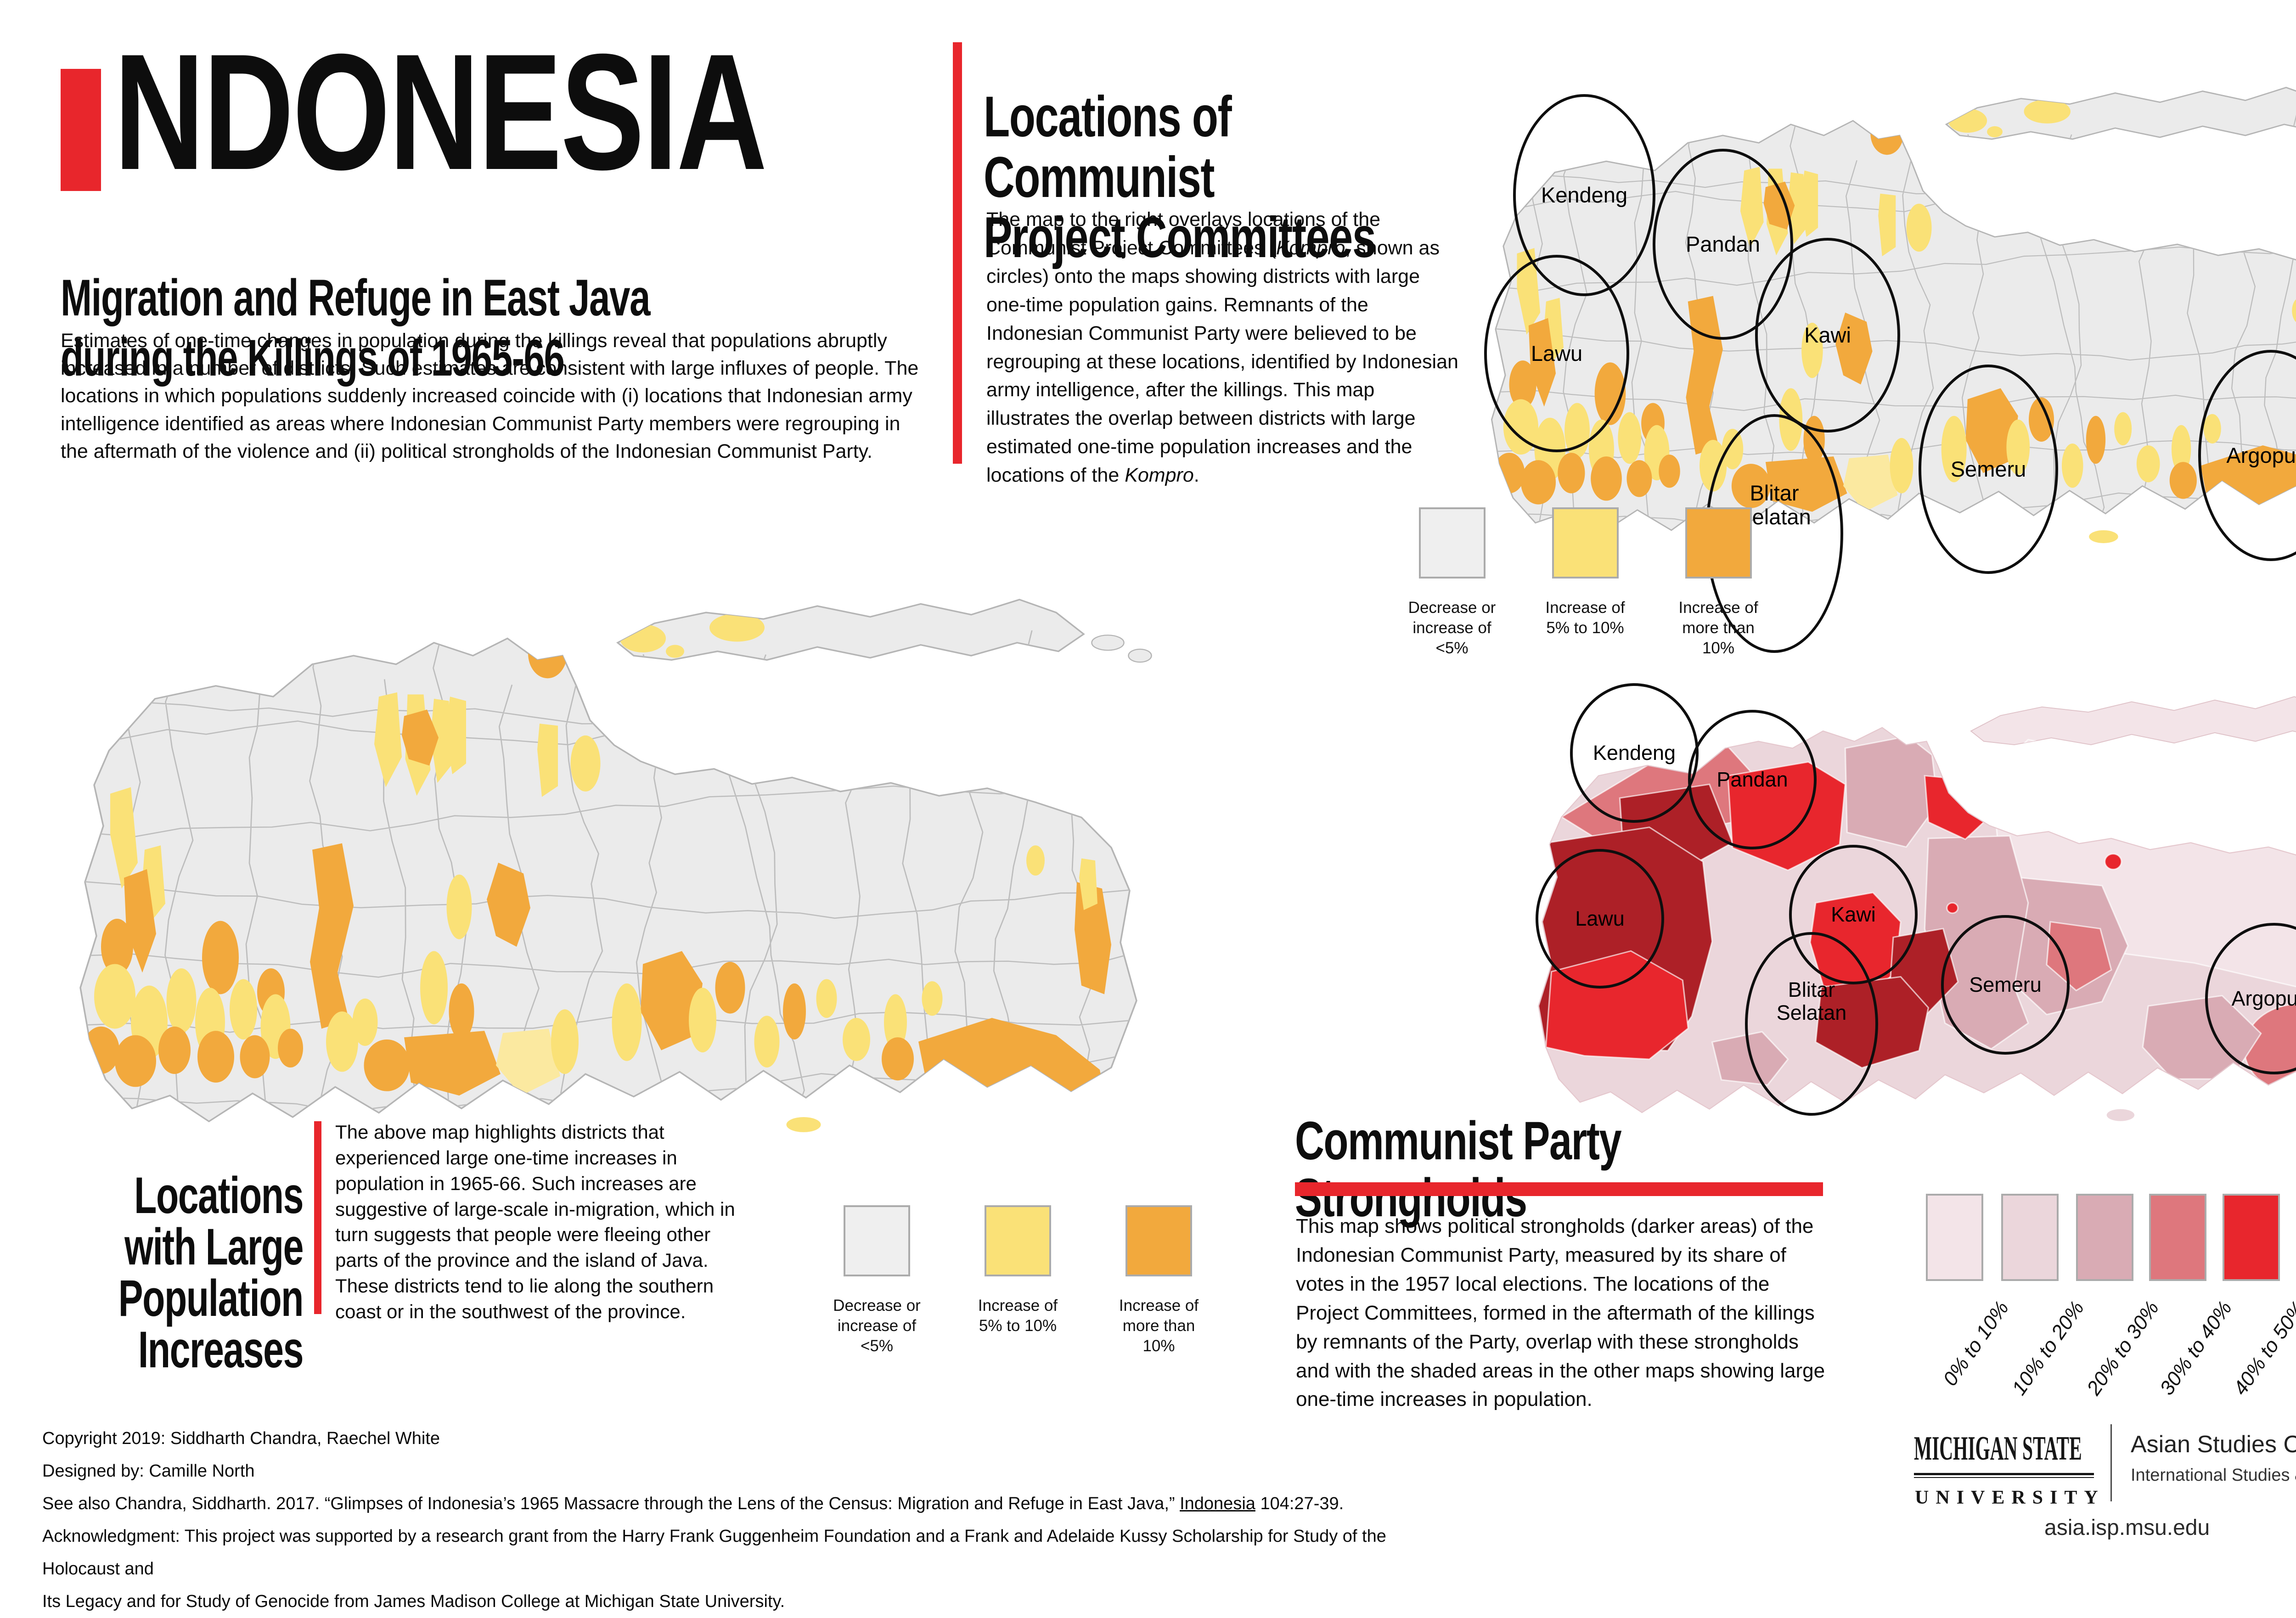 Image resolution: width=2296 pixels, height=1618 pixels. I want to click on strongholds-circle-kendeng: Kendeng, so click(1634, 753).